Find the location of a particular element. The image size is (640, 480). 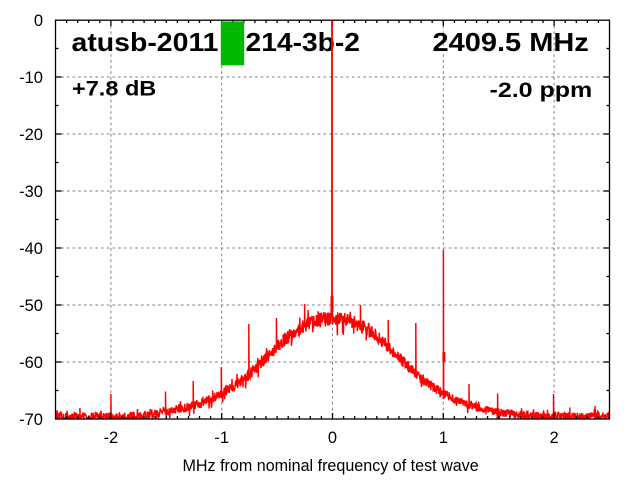

svg-text: 2409.5 MHz is located at coordinates (511, 42).